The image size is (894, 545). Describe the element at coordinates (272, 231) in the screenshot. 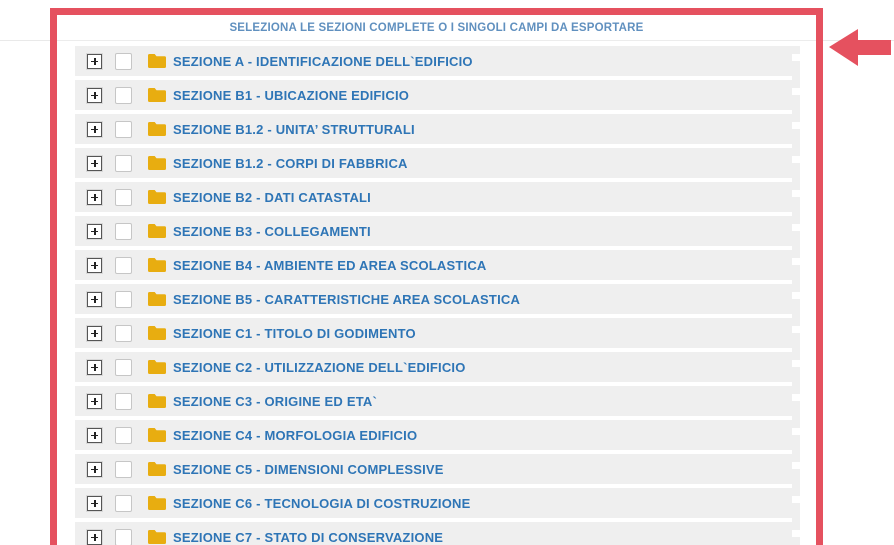

I see `section-label: SEZIONE B3 - COLLEGAMENTI` at that location.